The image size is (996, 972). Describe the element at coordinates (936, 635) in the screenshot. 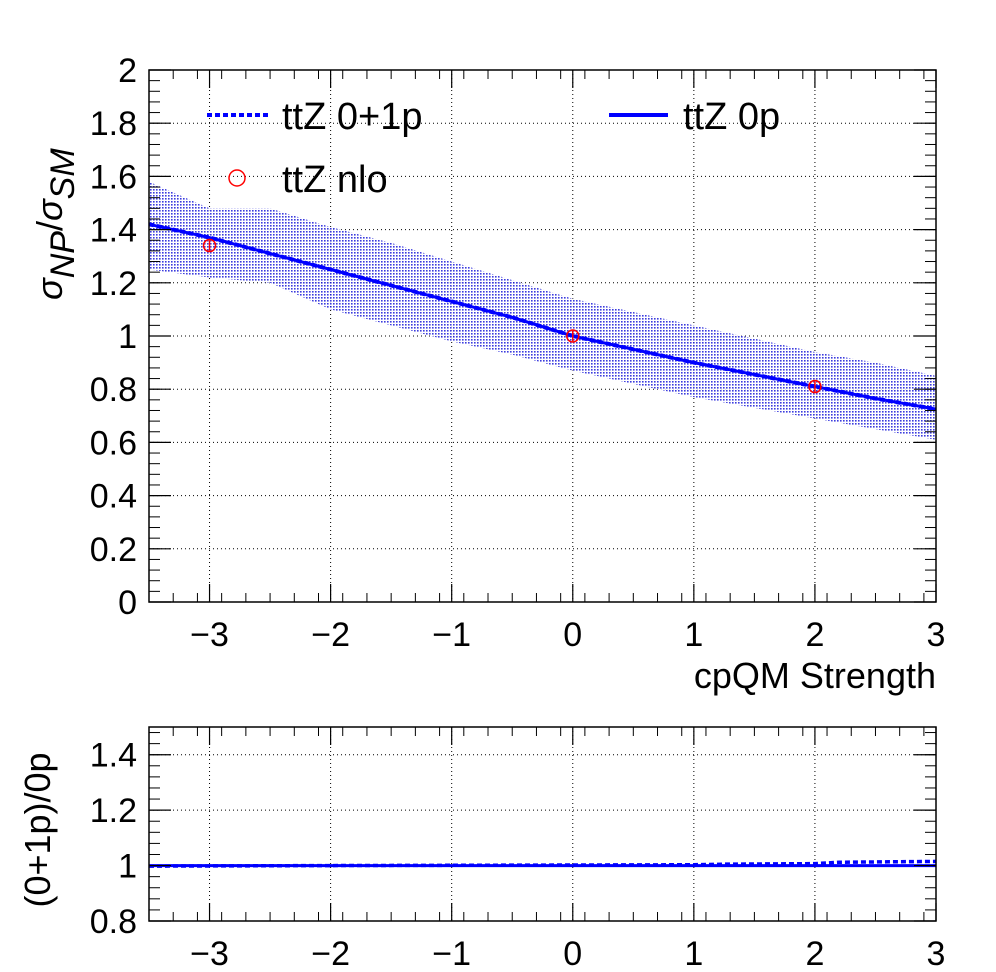

I see `main-x-tick-label: 3` at that location.